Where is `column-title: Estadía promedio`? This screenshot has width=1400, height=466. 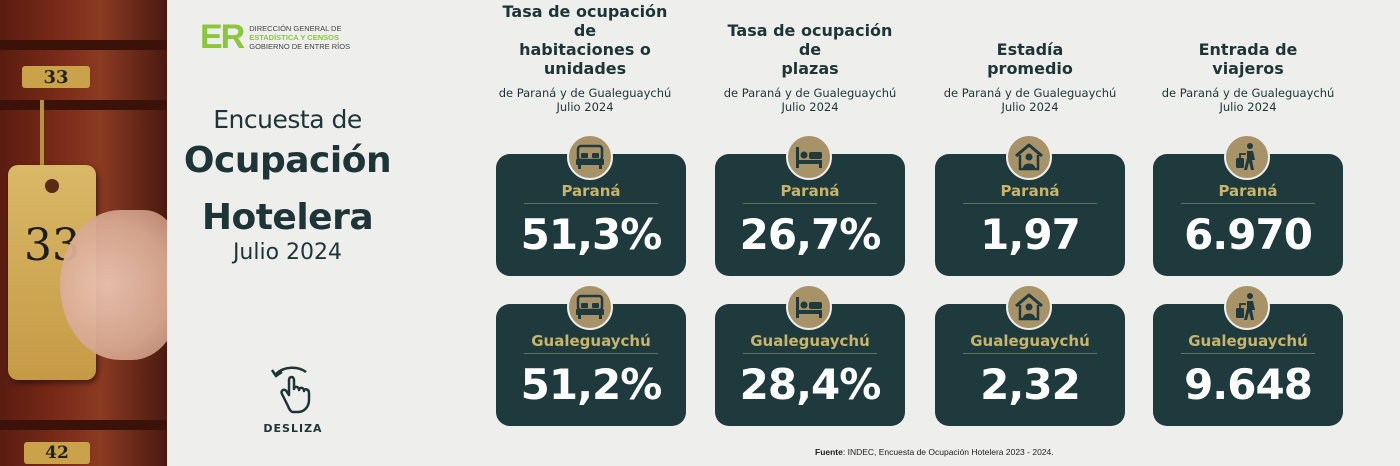
column-title: Estadía promedio is located at coordinates (1030, 58).